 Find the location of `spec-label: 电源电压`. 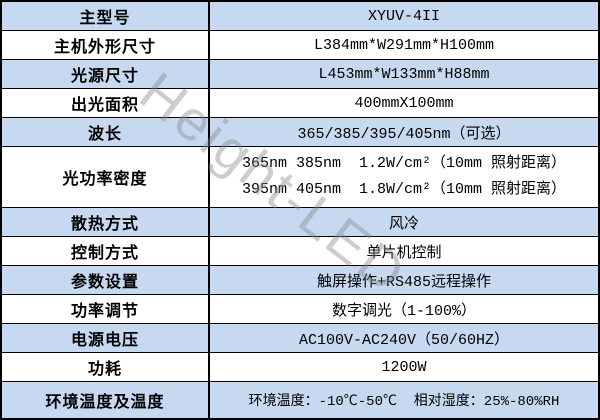

spec-label: 电源电压 is located at coordinates (106, 338).